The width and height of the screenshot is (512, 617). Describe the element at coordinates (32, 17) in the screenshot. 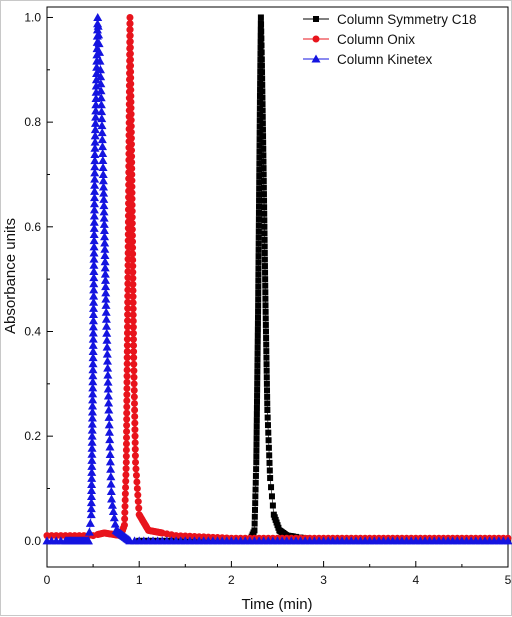

I see `y-tick-label: 1.0` at that location.